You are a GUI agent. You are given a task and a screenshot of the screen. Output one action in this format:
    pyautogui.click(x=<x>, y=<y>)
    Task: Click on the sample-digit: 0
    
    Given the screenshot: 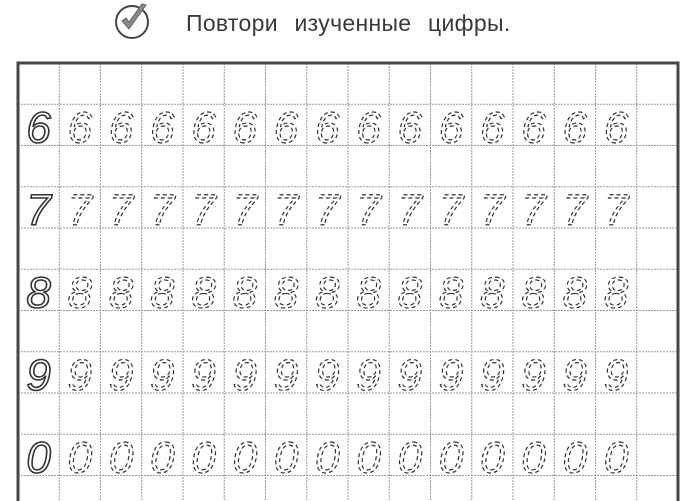 What is the action you would take?
    pyautogui.click(x=38, y=458)
    